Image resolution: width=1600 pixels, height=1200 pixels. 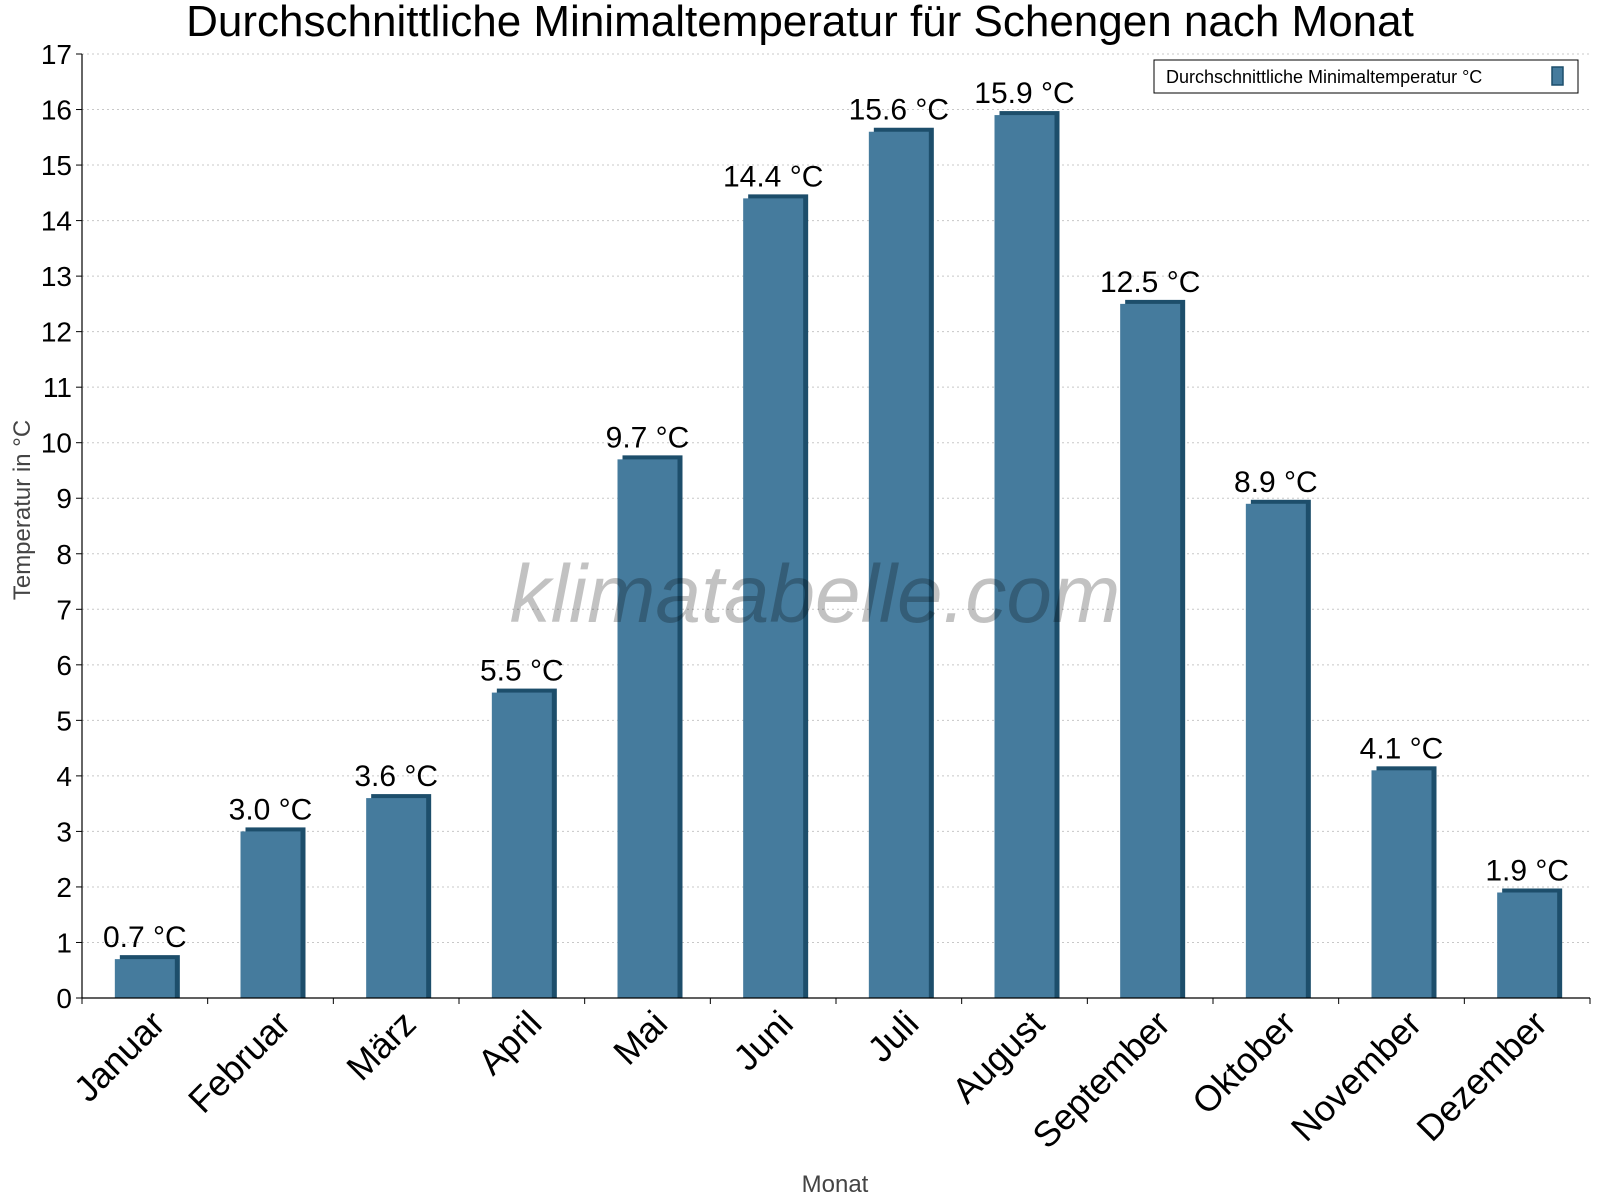 What do you see at coordinates (510, 1043) in the screenshot?
I see `x-tick-label: April` at bounding box center [510, 1043].